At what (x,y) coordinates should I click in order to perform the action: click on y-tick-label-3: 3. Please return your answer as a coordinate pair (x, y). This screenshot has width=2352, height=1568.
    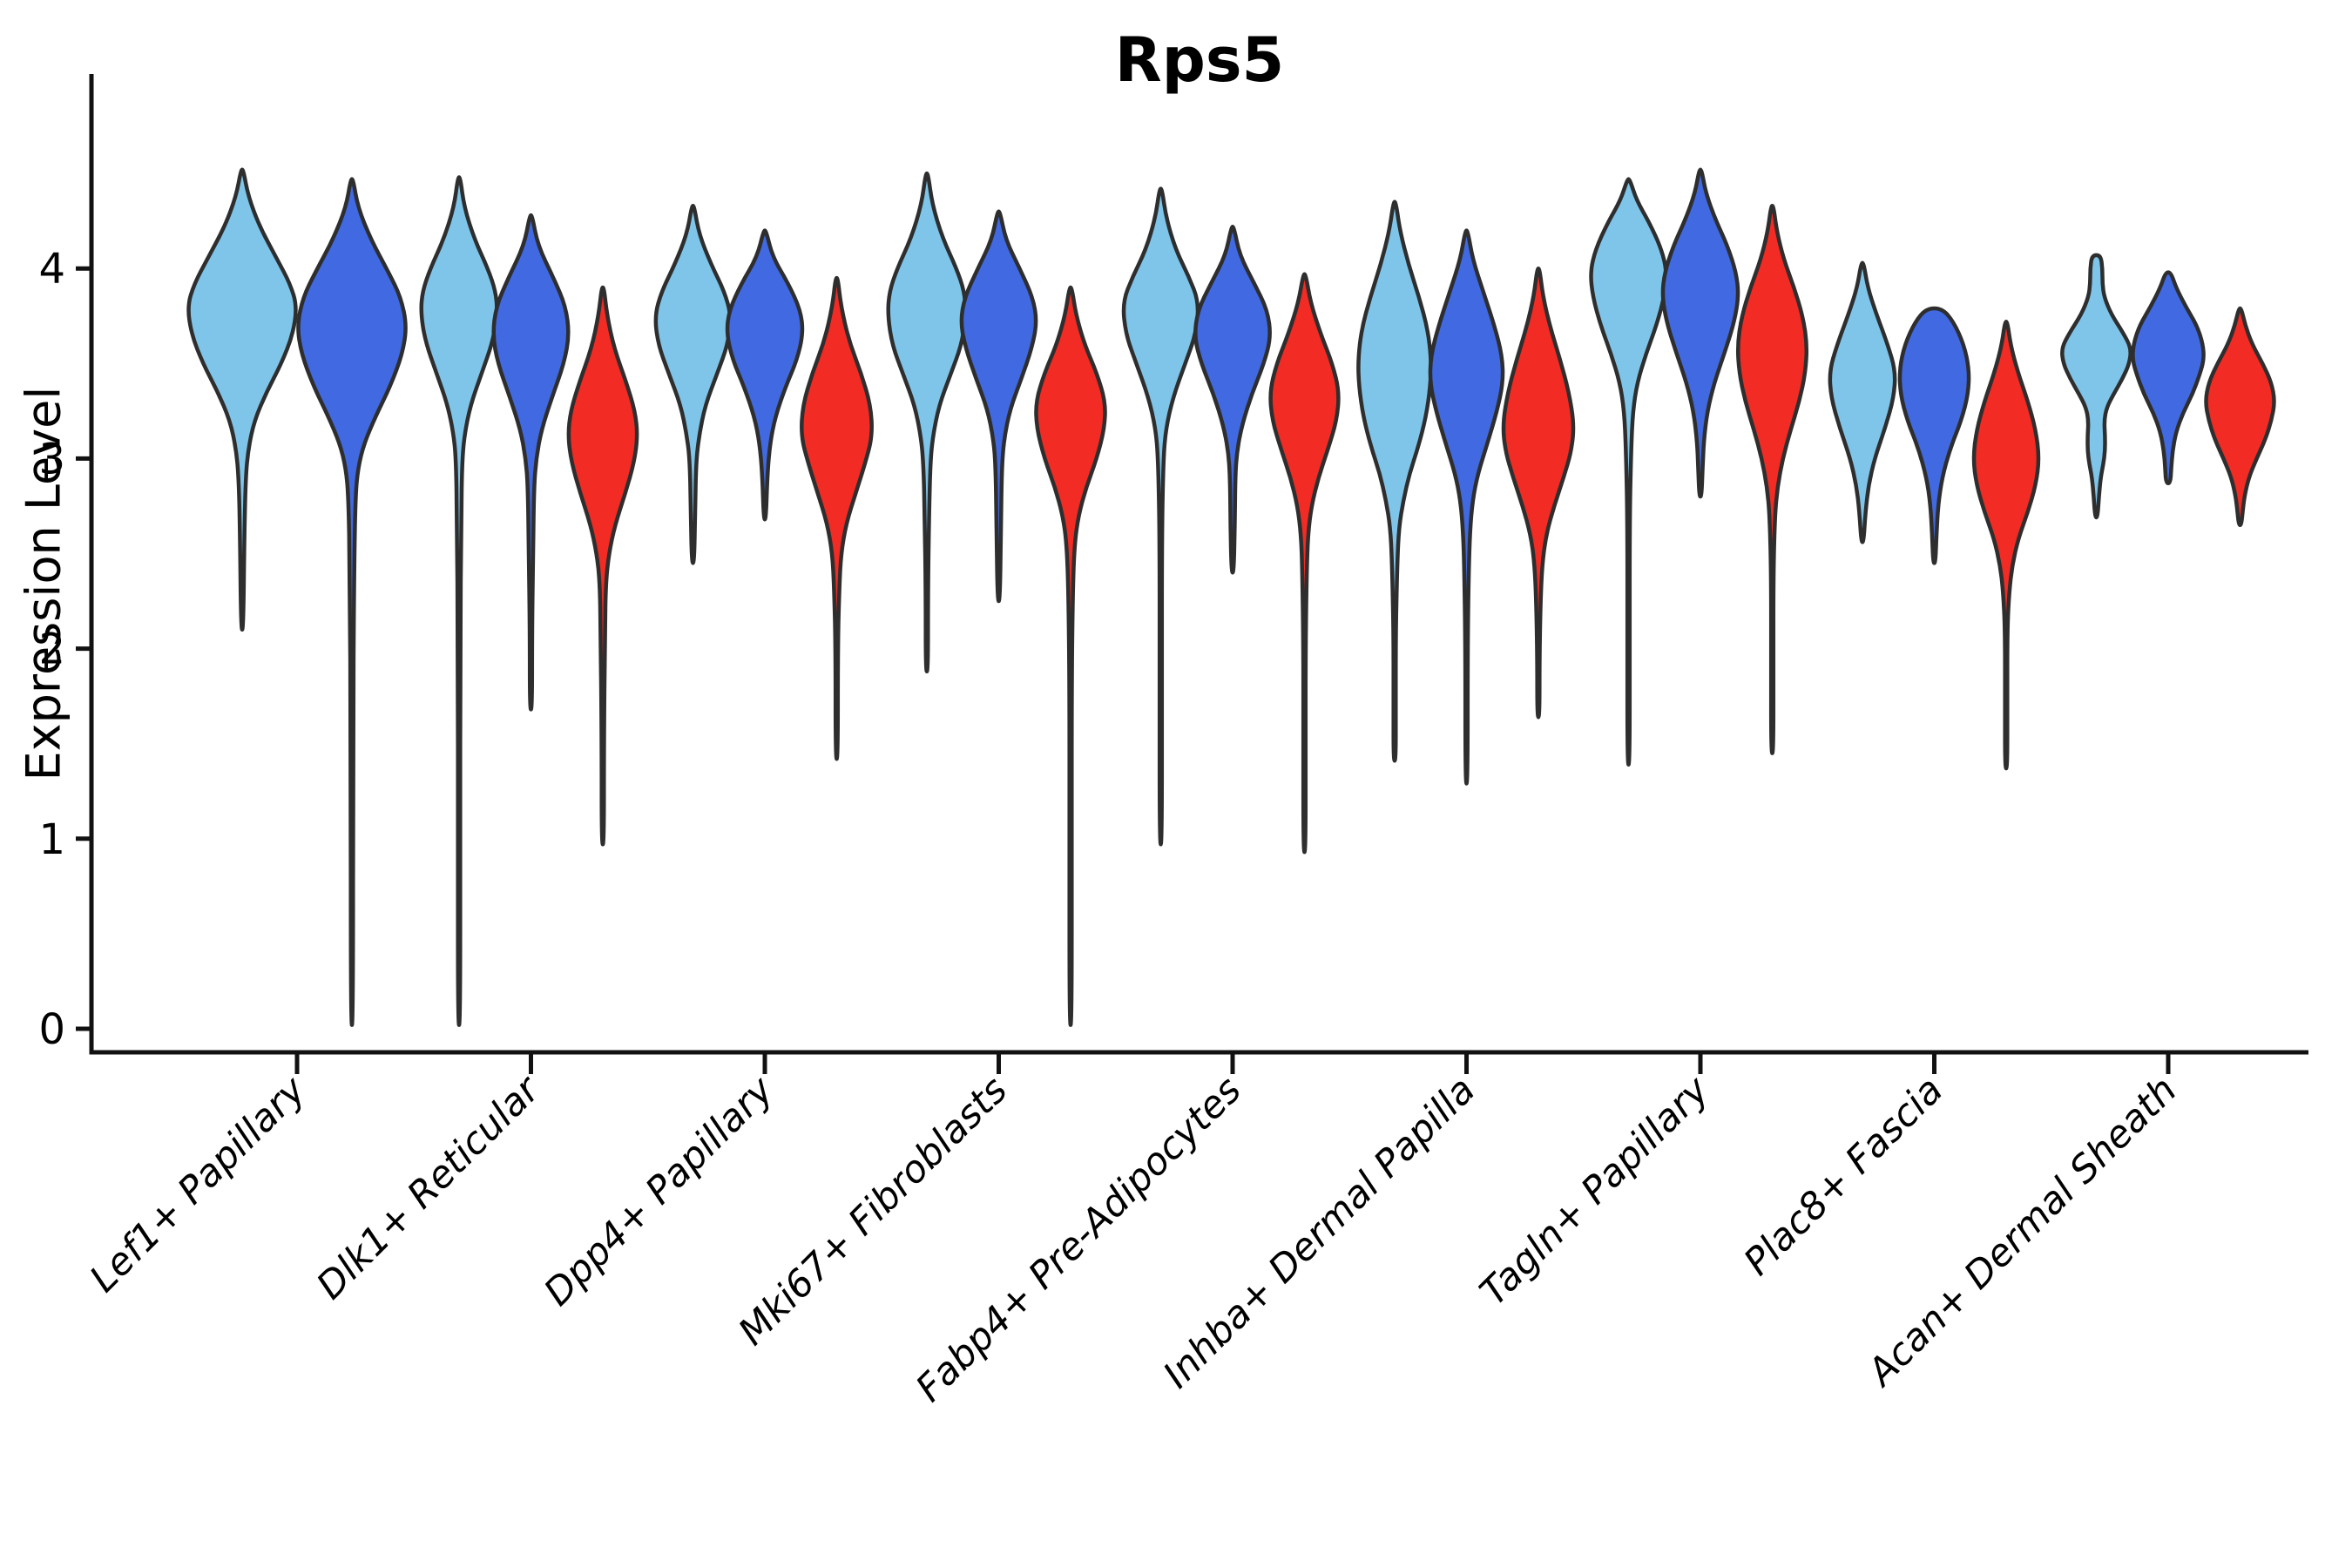
    Looking at the image, I should click on (52, 459).